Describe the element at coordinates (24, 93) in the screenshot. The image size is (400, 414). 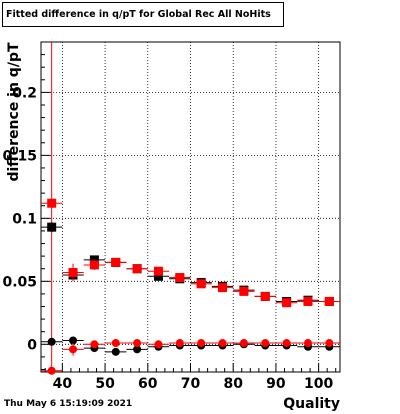
I see `y-tick-label: 0.2` at that location.